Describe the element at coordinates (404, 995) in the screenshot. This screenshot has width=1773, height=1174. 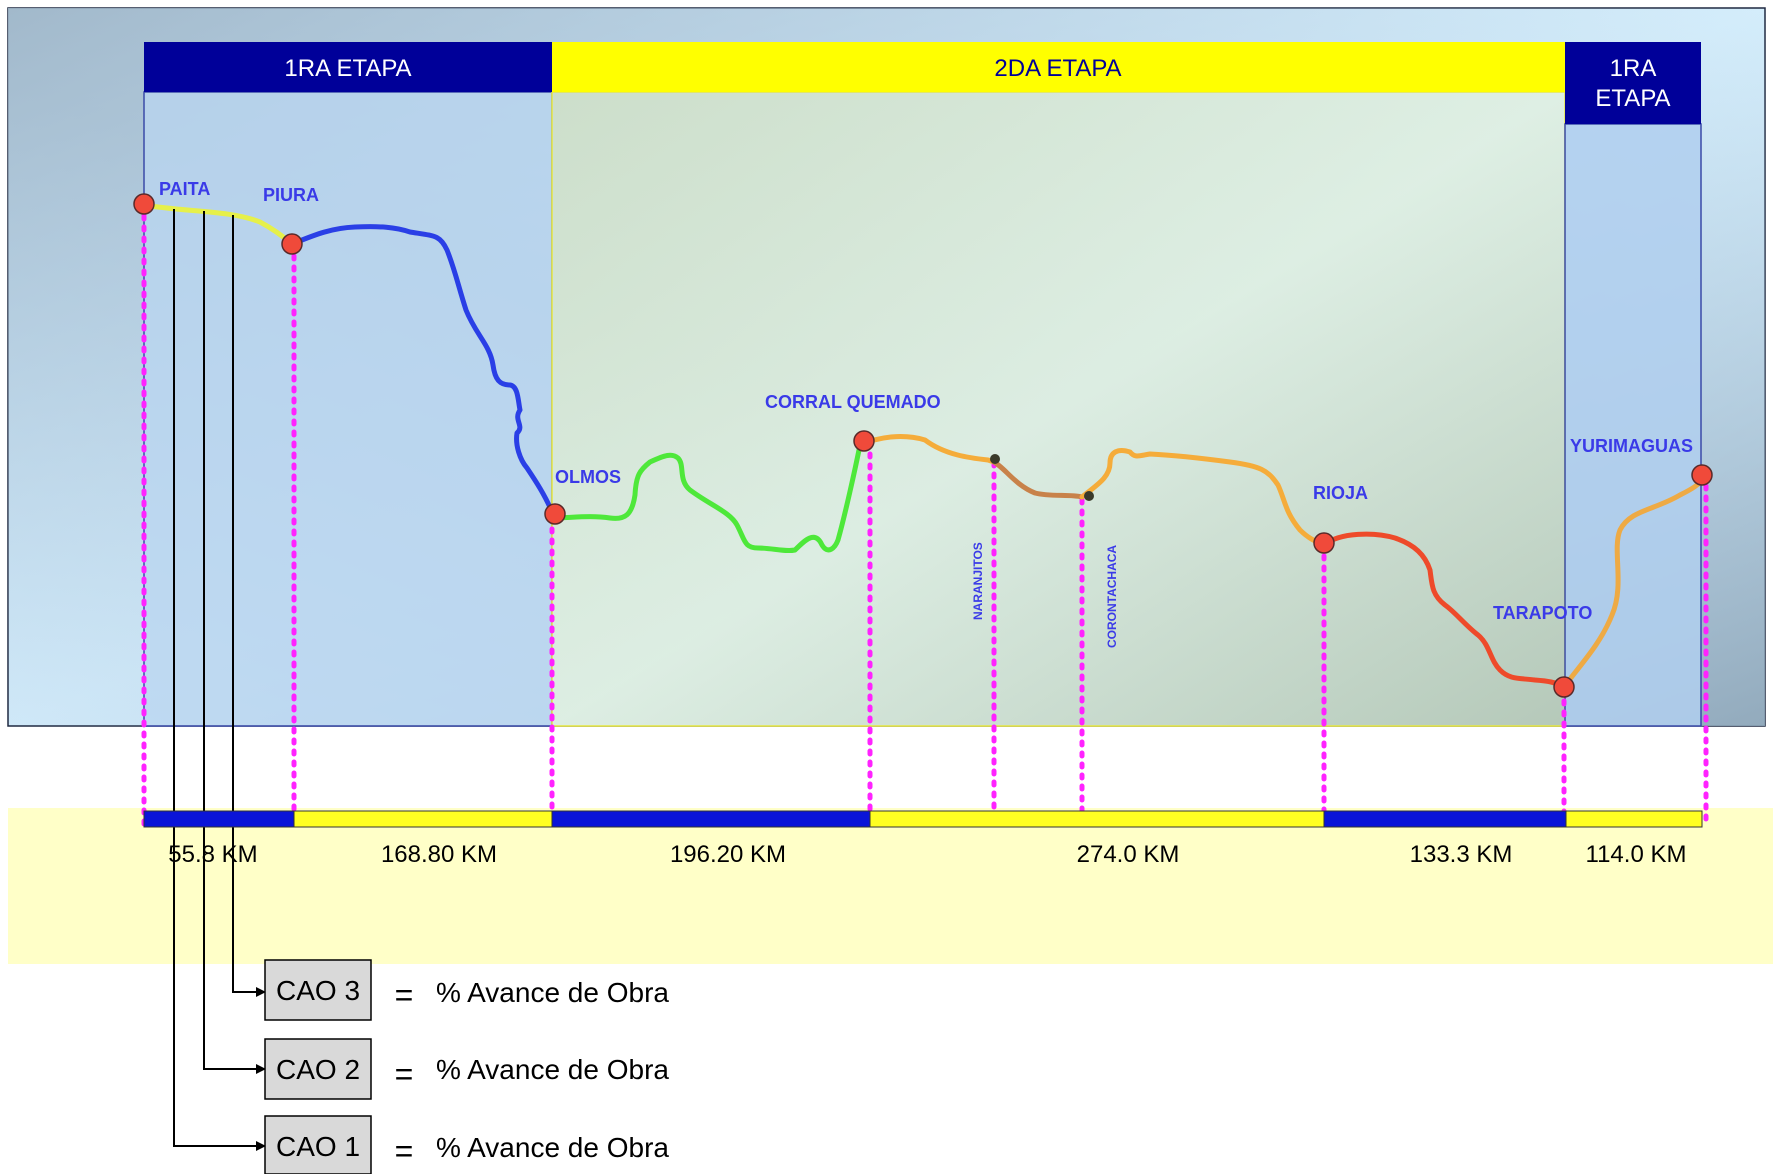
I see `cao-3-equals: =` at that location.